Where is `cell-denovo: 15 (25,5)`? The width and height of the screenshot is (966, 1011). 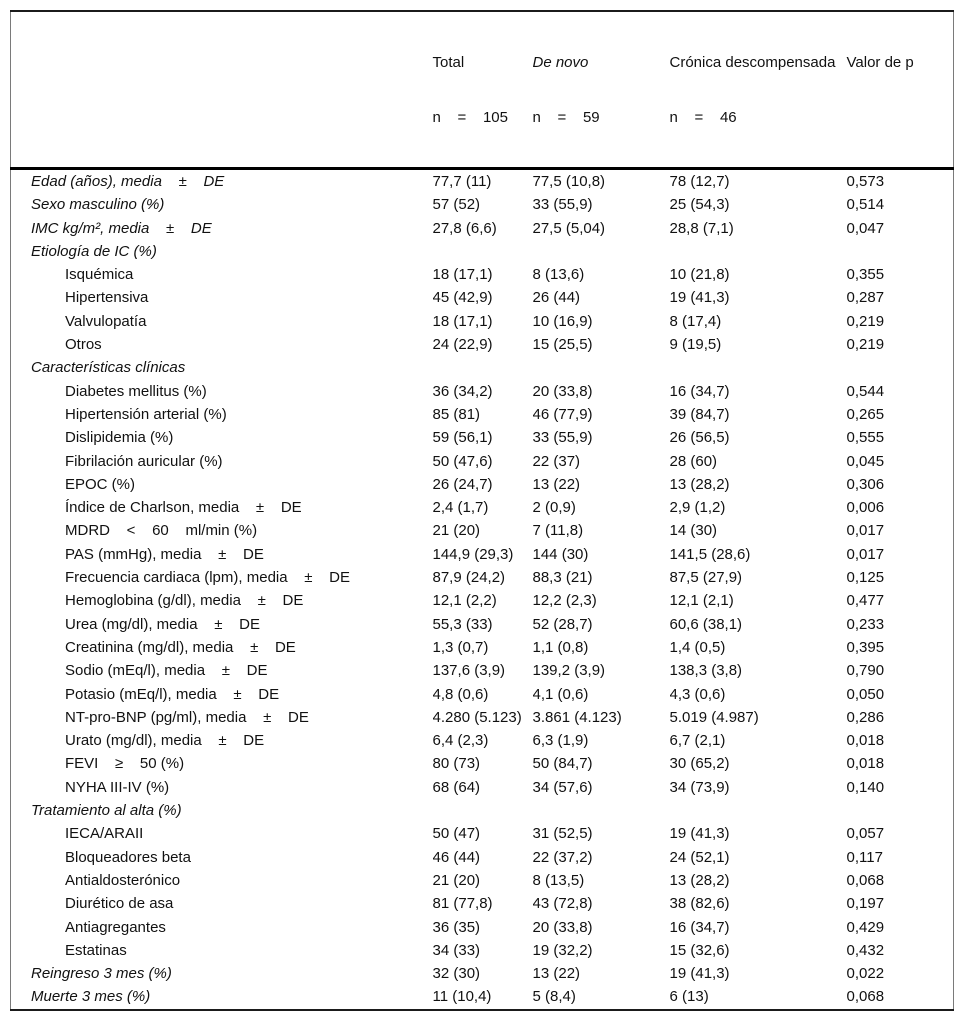 cell-denovo: 15 (25,5) is located at coordinates (562, 345).